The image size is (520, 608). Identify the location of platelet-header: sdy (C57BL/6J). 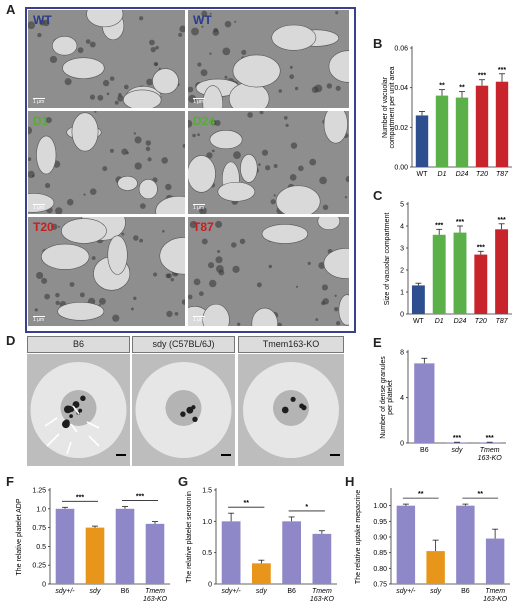
(183, 344).